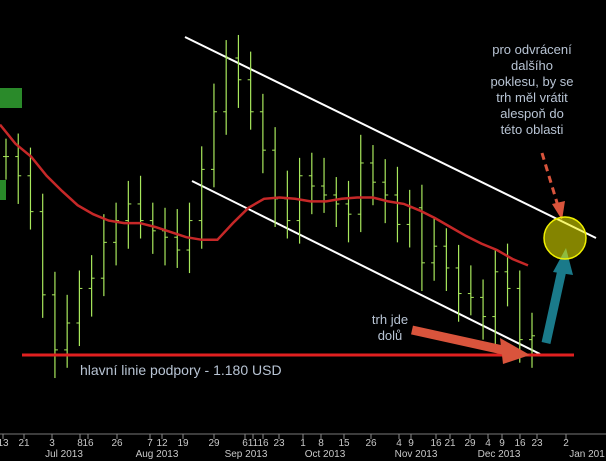 The image size is (606, 461). What do you see at coordinates (558, 210) in the screenshot?
I see `dashed-arrow-head` at bounding box center [558, 210].